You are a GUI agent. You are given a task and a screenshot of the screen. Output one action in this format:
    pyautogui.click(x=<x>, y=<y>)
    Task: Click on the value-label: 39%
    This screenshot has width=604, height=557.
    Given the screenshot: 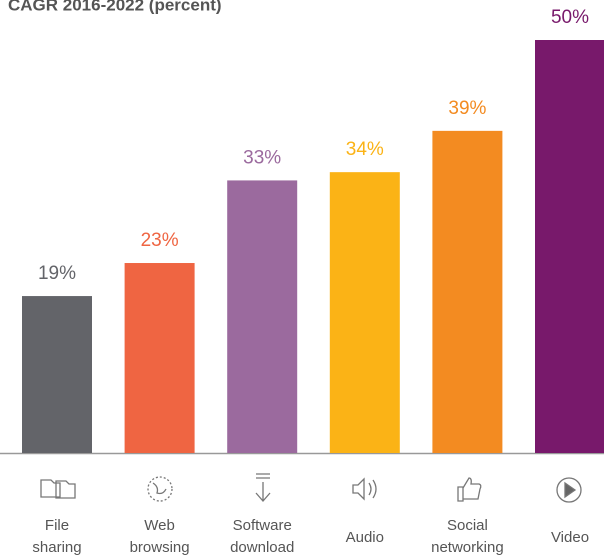 What is the action you would take?
    pyautogui.click(x=467, y=108)
    